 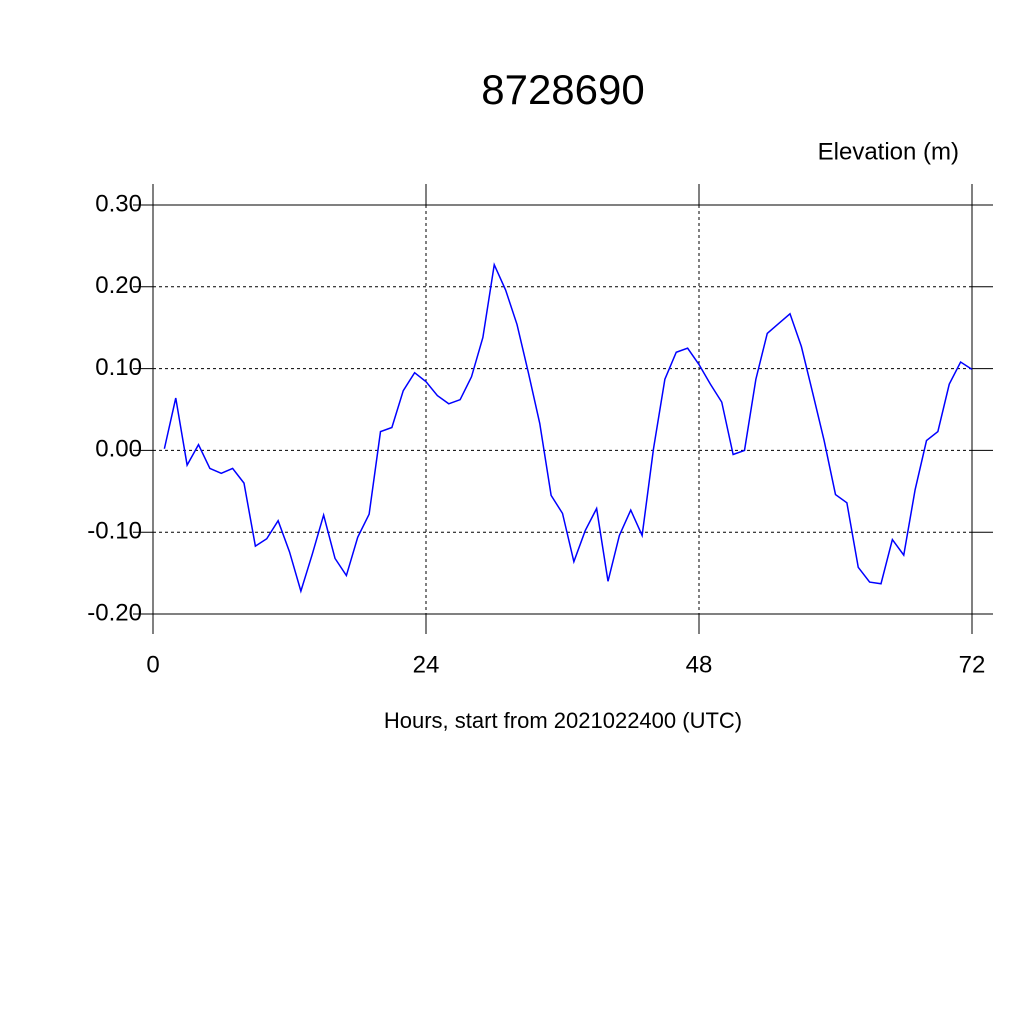 What do you see at coordinates (152, 664) in the screenshot?
I see `x-tick-label: 0` at bounding box center [152, 664].